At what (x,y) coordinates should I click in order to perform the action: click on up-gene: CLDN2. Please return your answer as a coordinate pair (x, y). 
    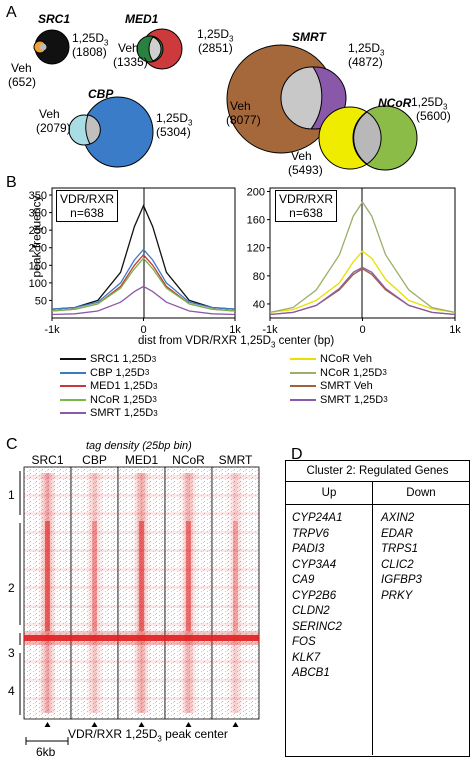
    Looking at the image, I should click on (311, 611).